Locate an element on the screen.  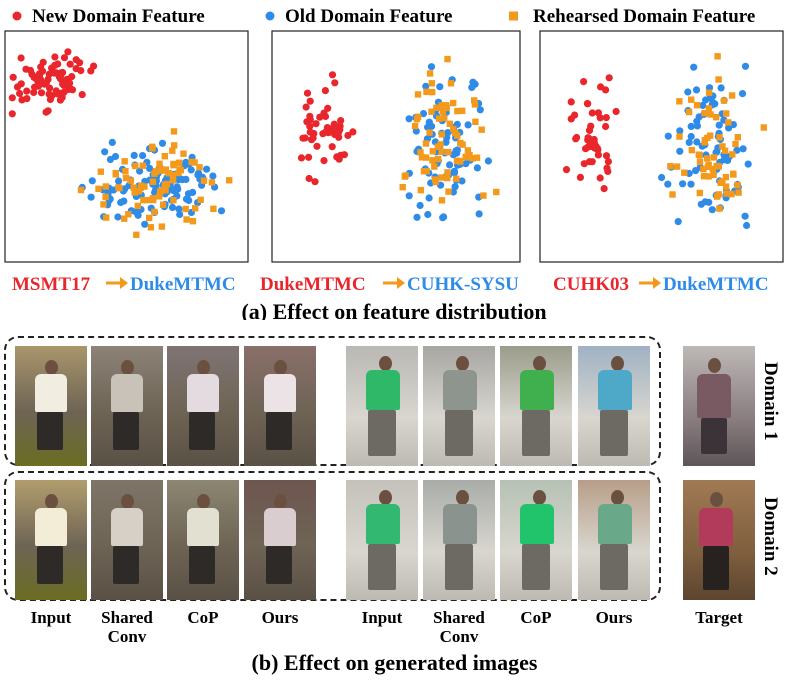
col-label-group1-4: Ours is located at coordinates (280, 617).